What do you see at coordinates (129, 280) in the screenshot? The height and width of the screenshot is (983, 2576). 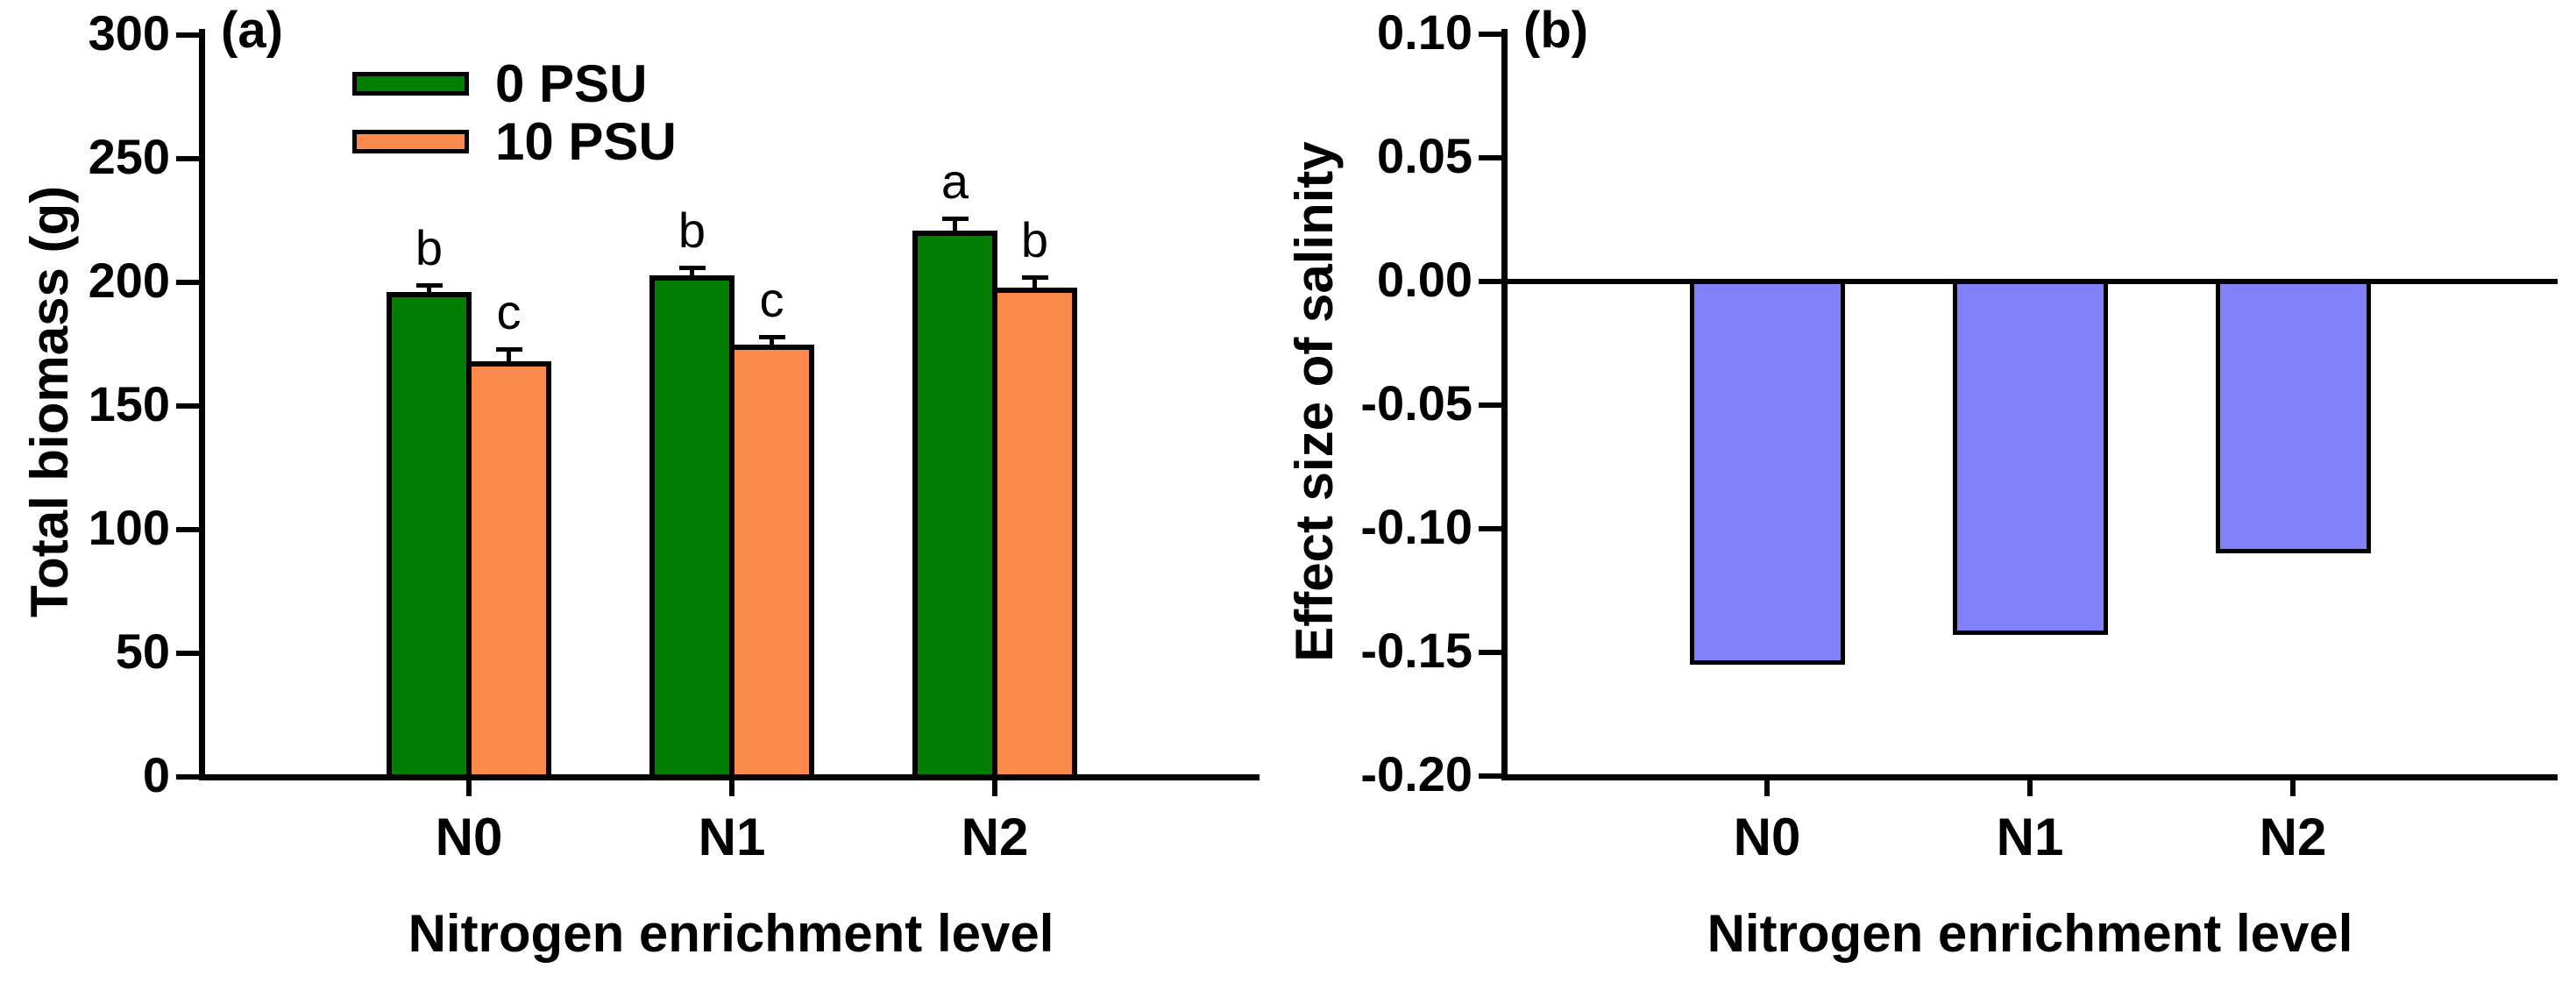 I see `y-axis-tick-label: 200` at bounding box center [129, 280].